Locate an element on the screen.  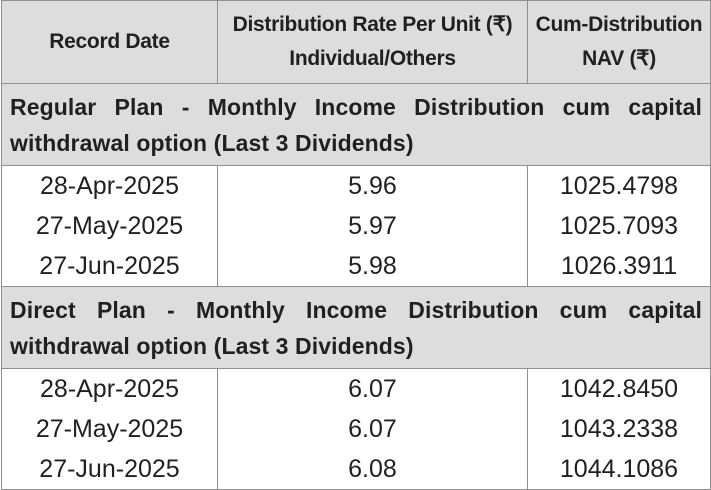
nav-cell: 1043.2338 is located at coordinates (619, 429).